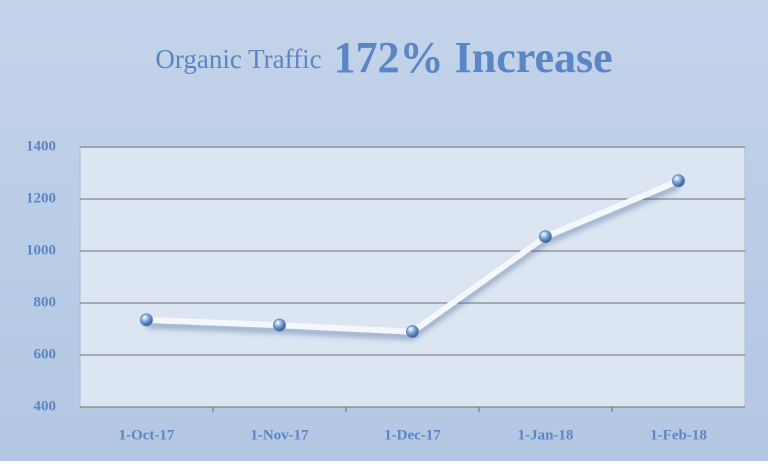 The height and width of the screenshot is (466, 768). Describe the element at coordinates (238, 59) in the screenshot. I see `title-text: Organic Traffic` at that location.